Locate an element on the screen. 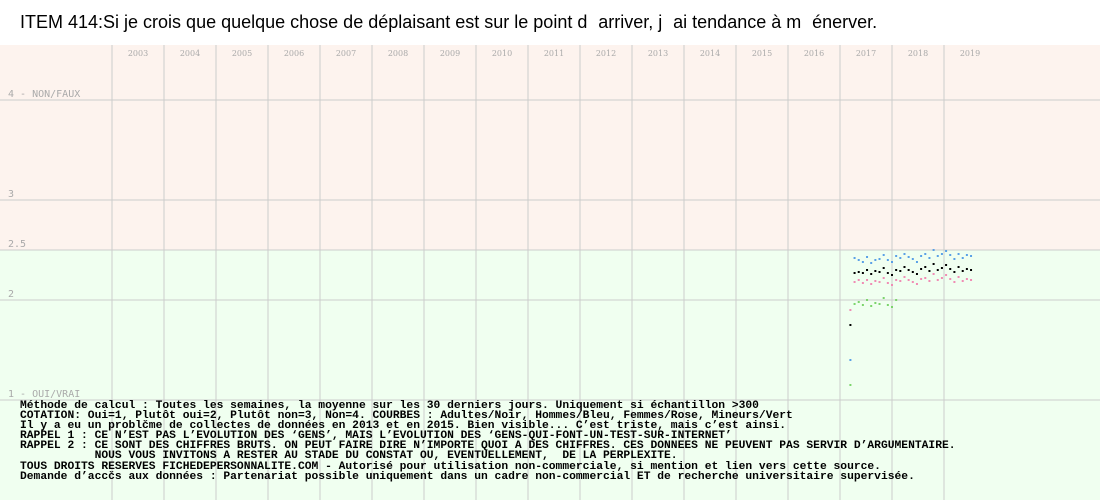 This screenshot has height=500, width=1100. y-tick-label: 2.5 is located at coordinates (17, 244).